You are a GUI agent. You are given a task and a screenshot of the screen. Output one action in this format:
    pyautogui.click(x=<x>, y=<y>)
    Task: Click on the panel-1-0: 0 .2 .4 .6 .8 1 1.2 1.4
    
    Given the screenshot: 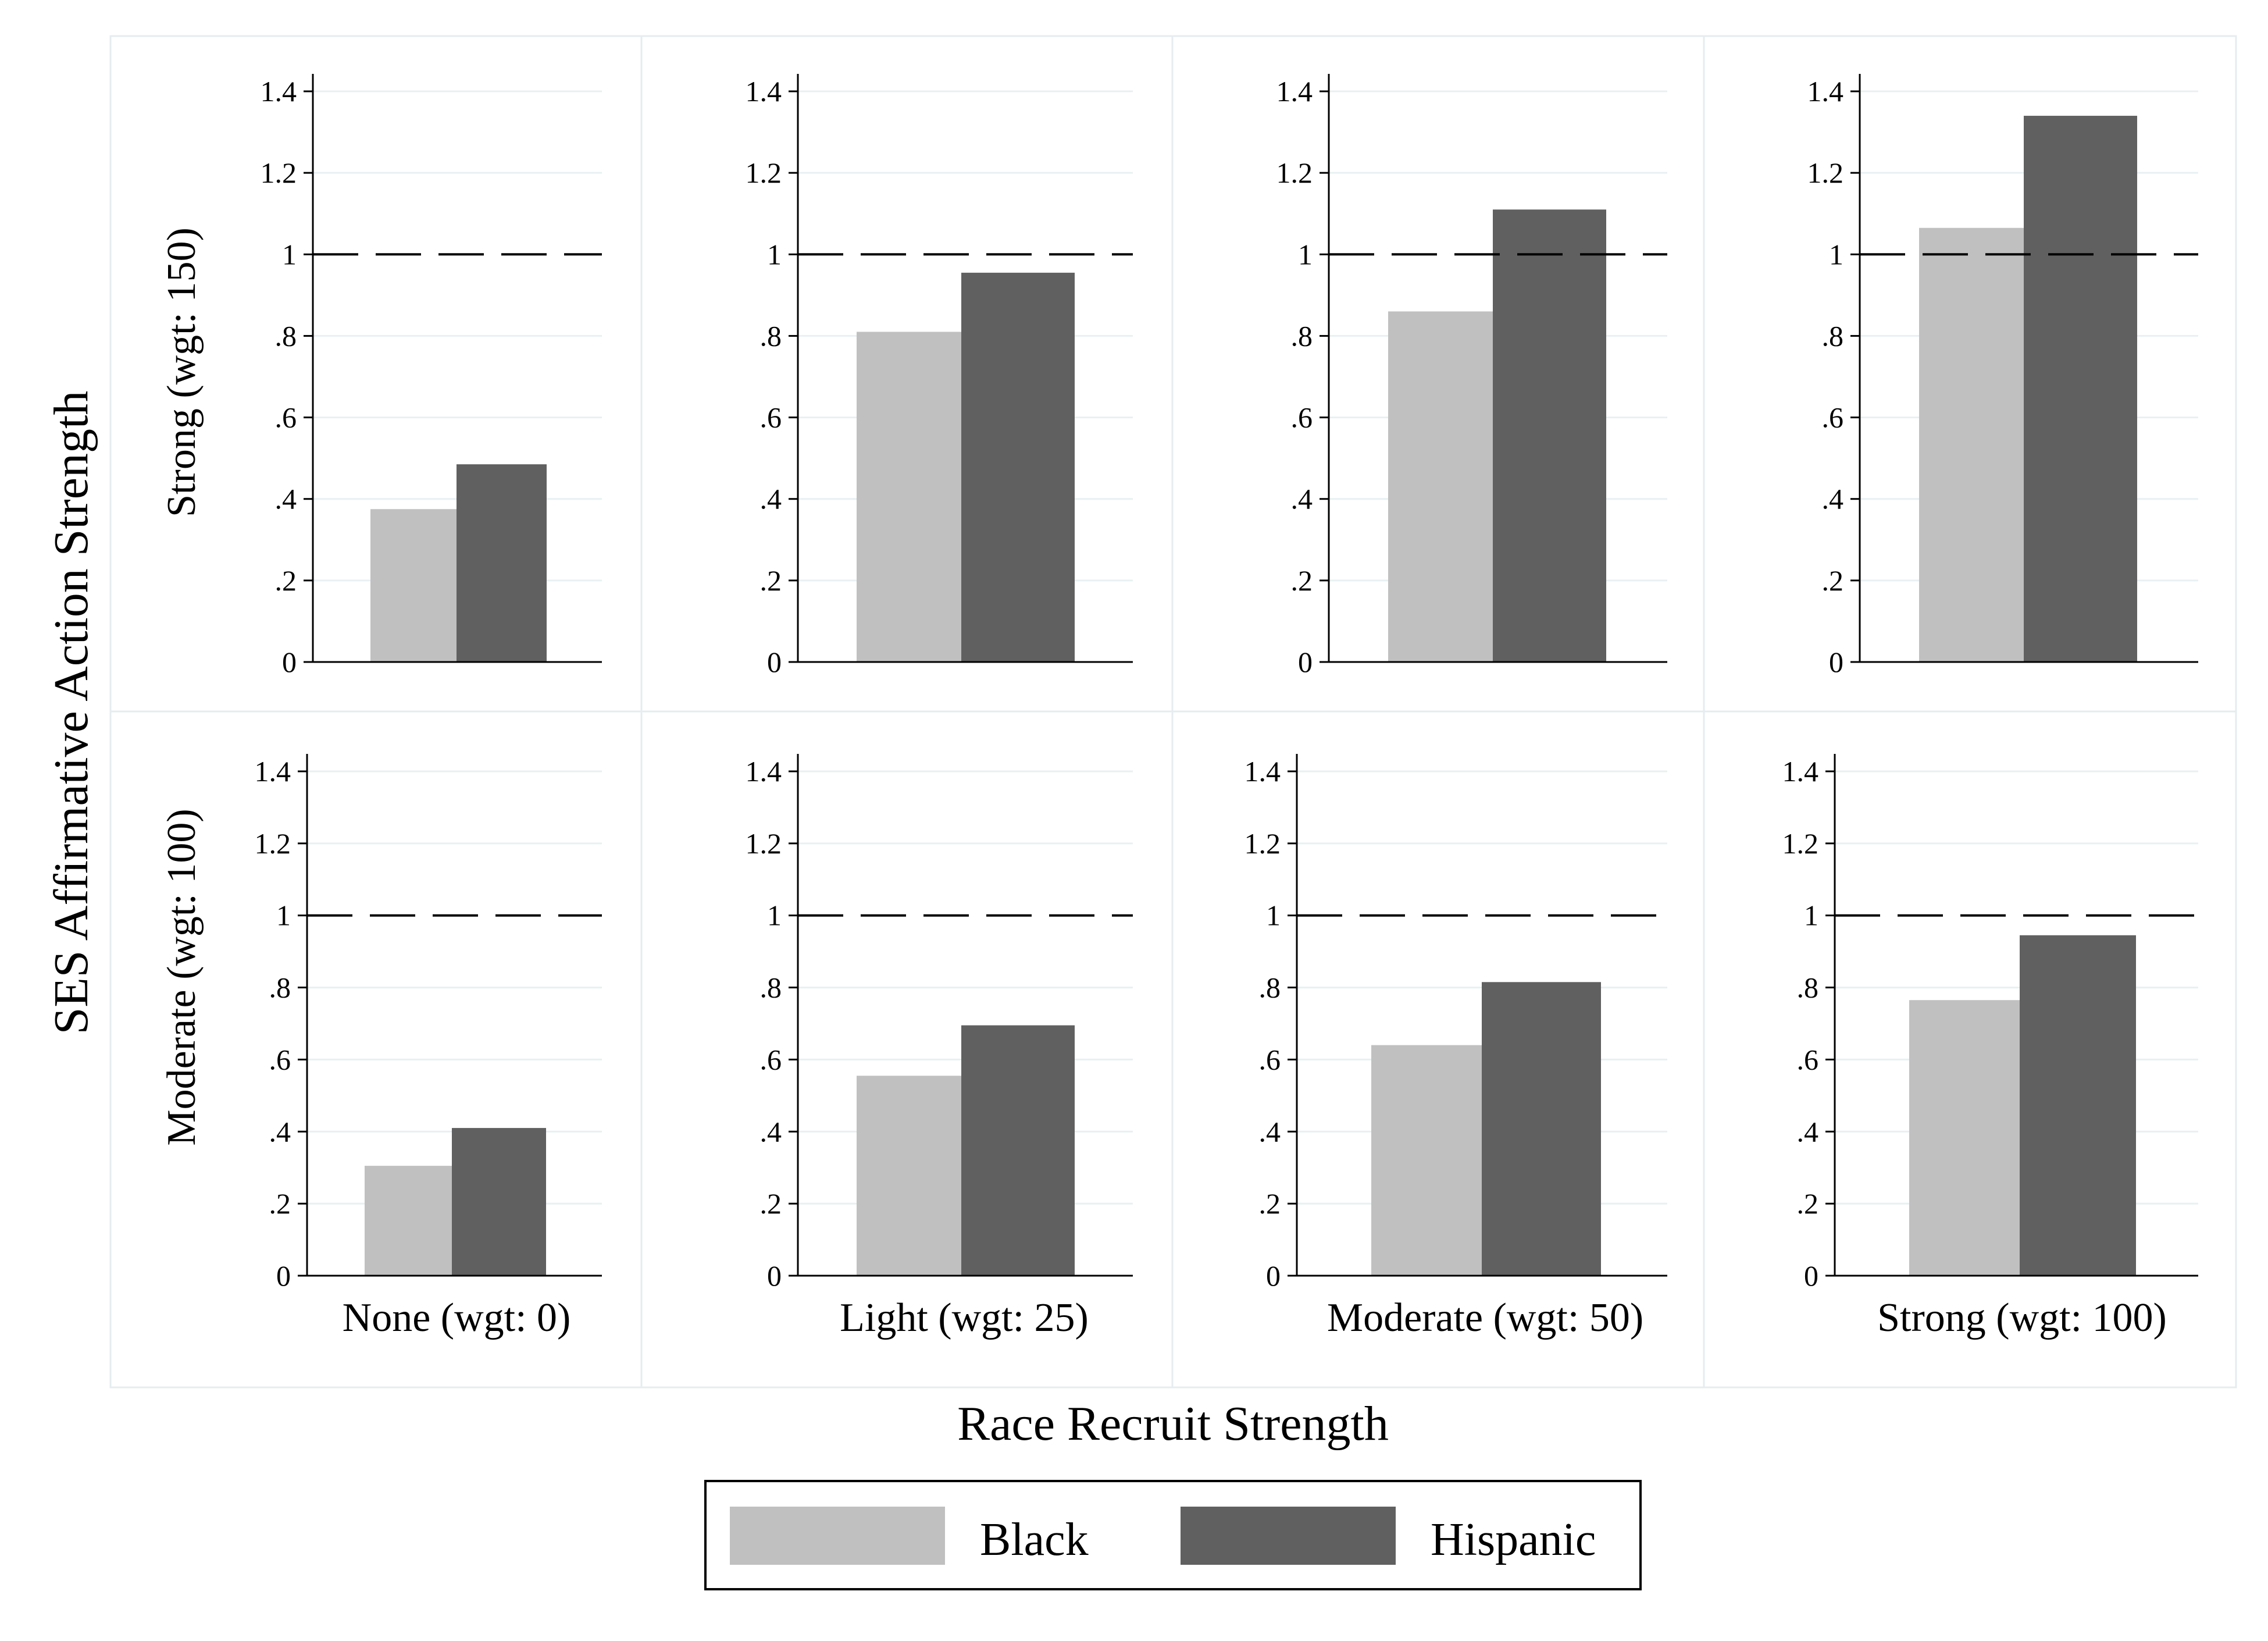 What is the action you would take?
    pyautogui.click(x=428, y=1023)
    